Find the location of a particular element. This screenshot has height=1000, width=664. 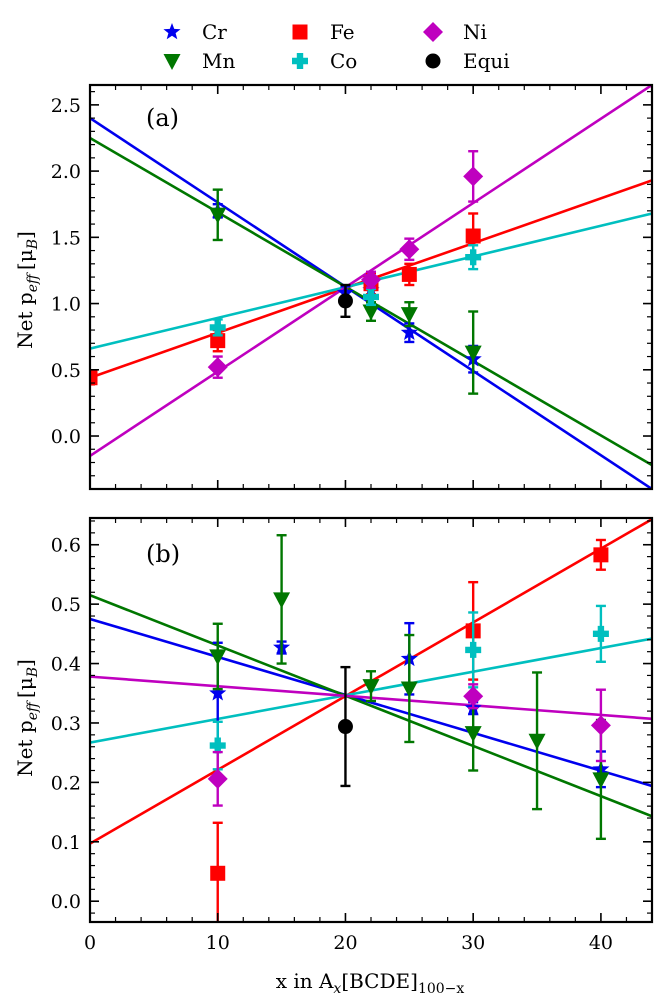

legend-marker-equi is located at coordinates (433, 61).